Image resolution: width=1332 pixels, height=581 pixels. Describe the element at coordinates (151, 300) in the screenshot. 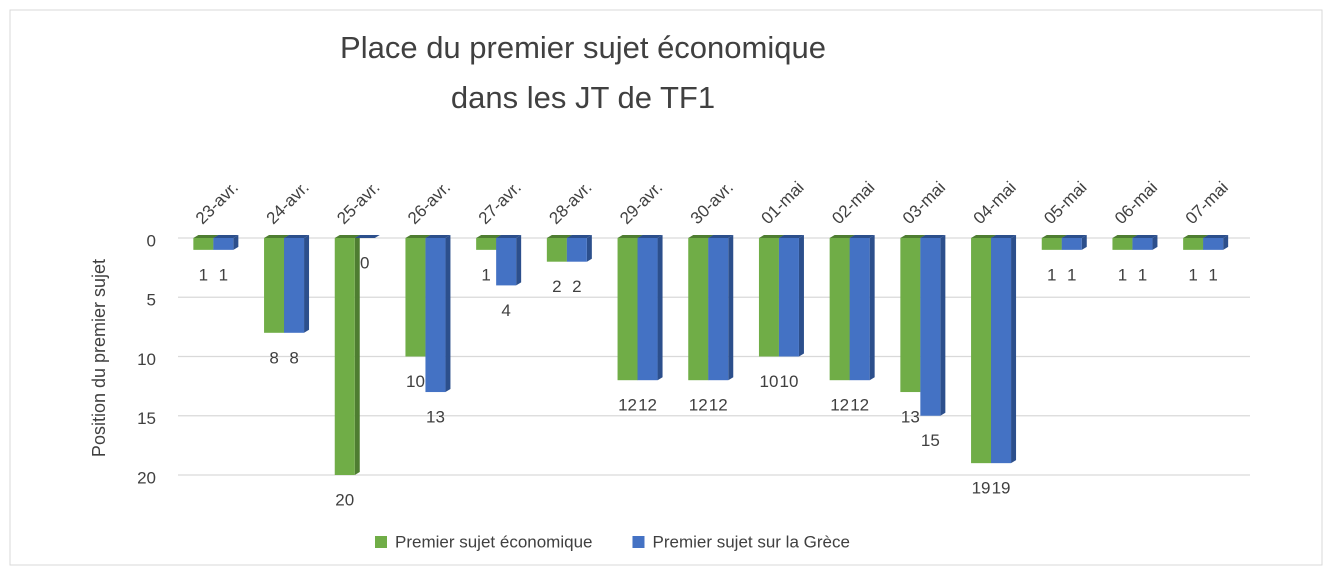

I see `y-tick-label: 5` at that location.